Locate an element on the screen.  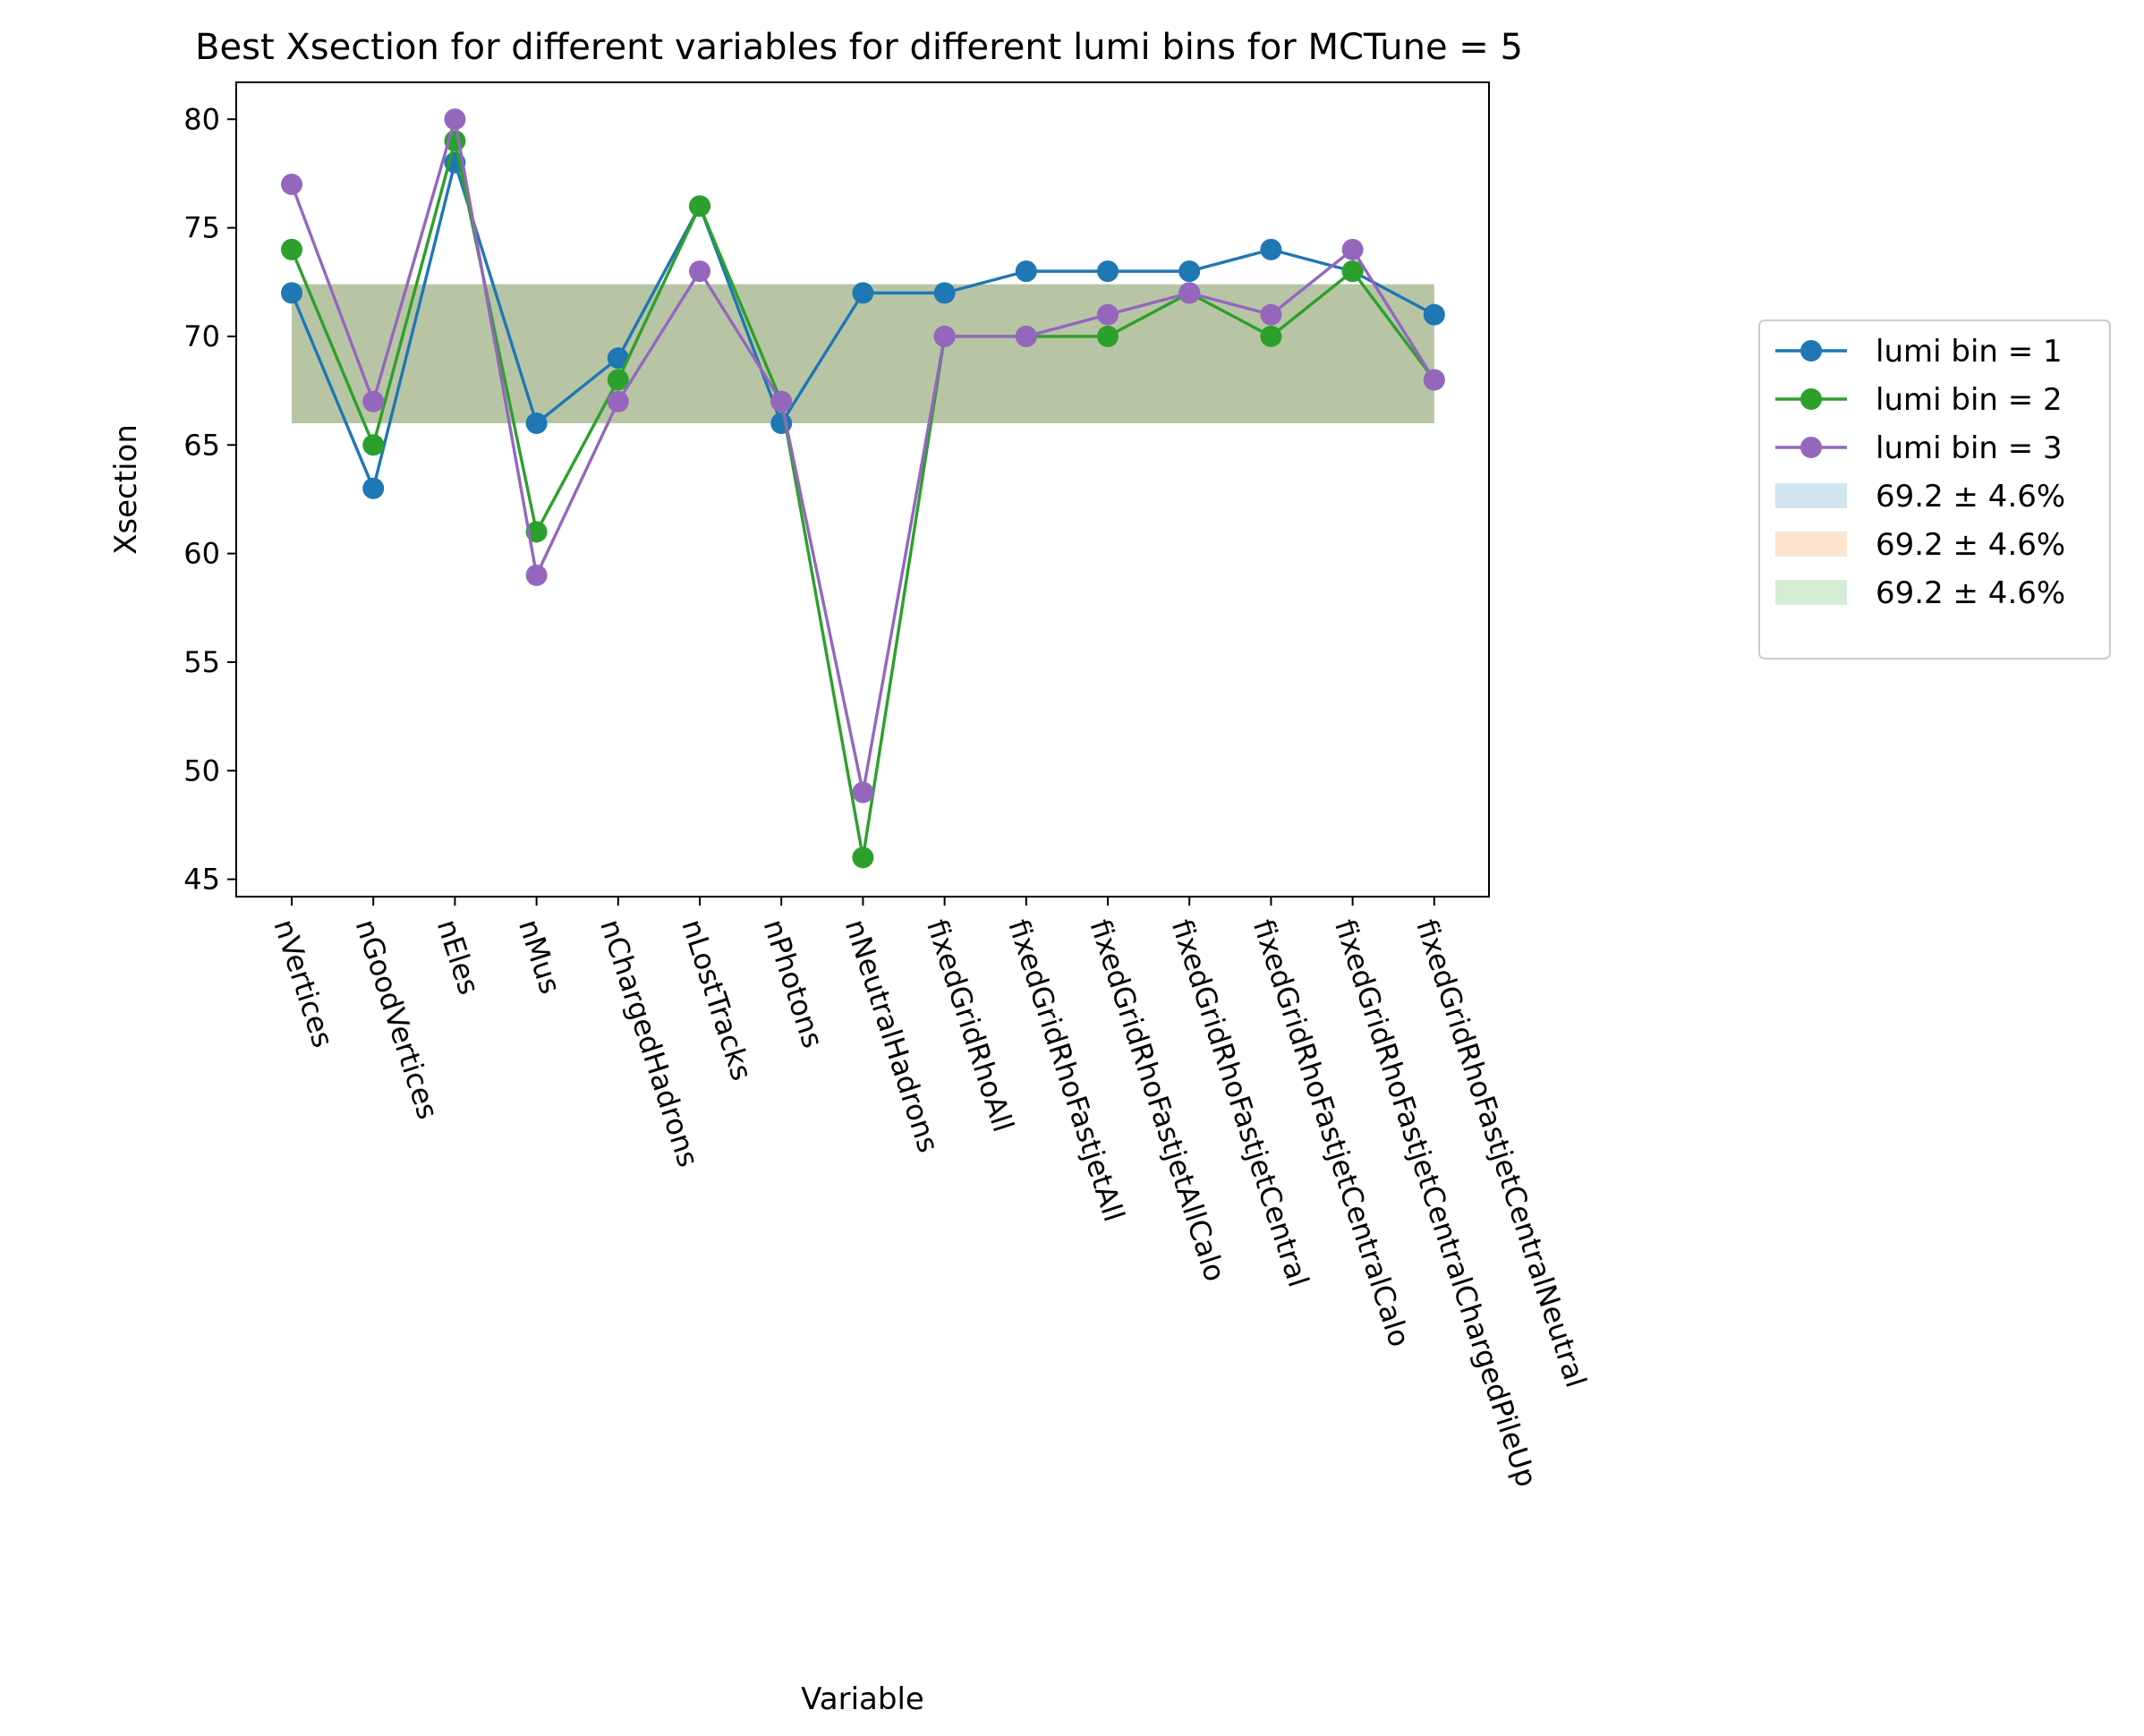
legend-entry-3: lumi bin = 3 is located at coordinates (1919, 448).